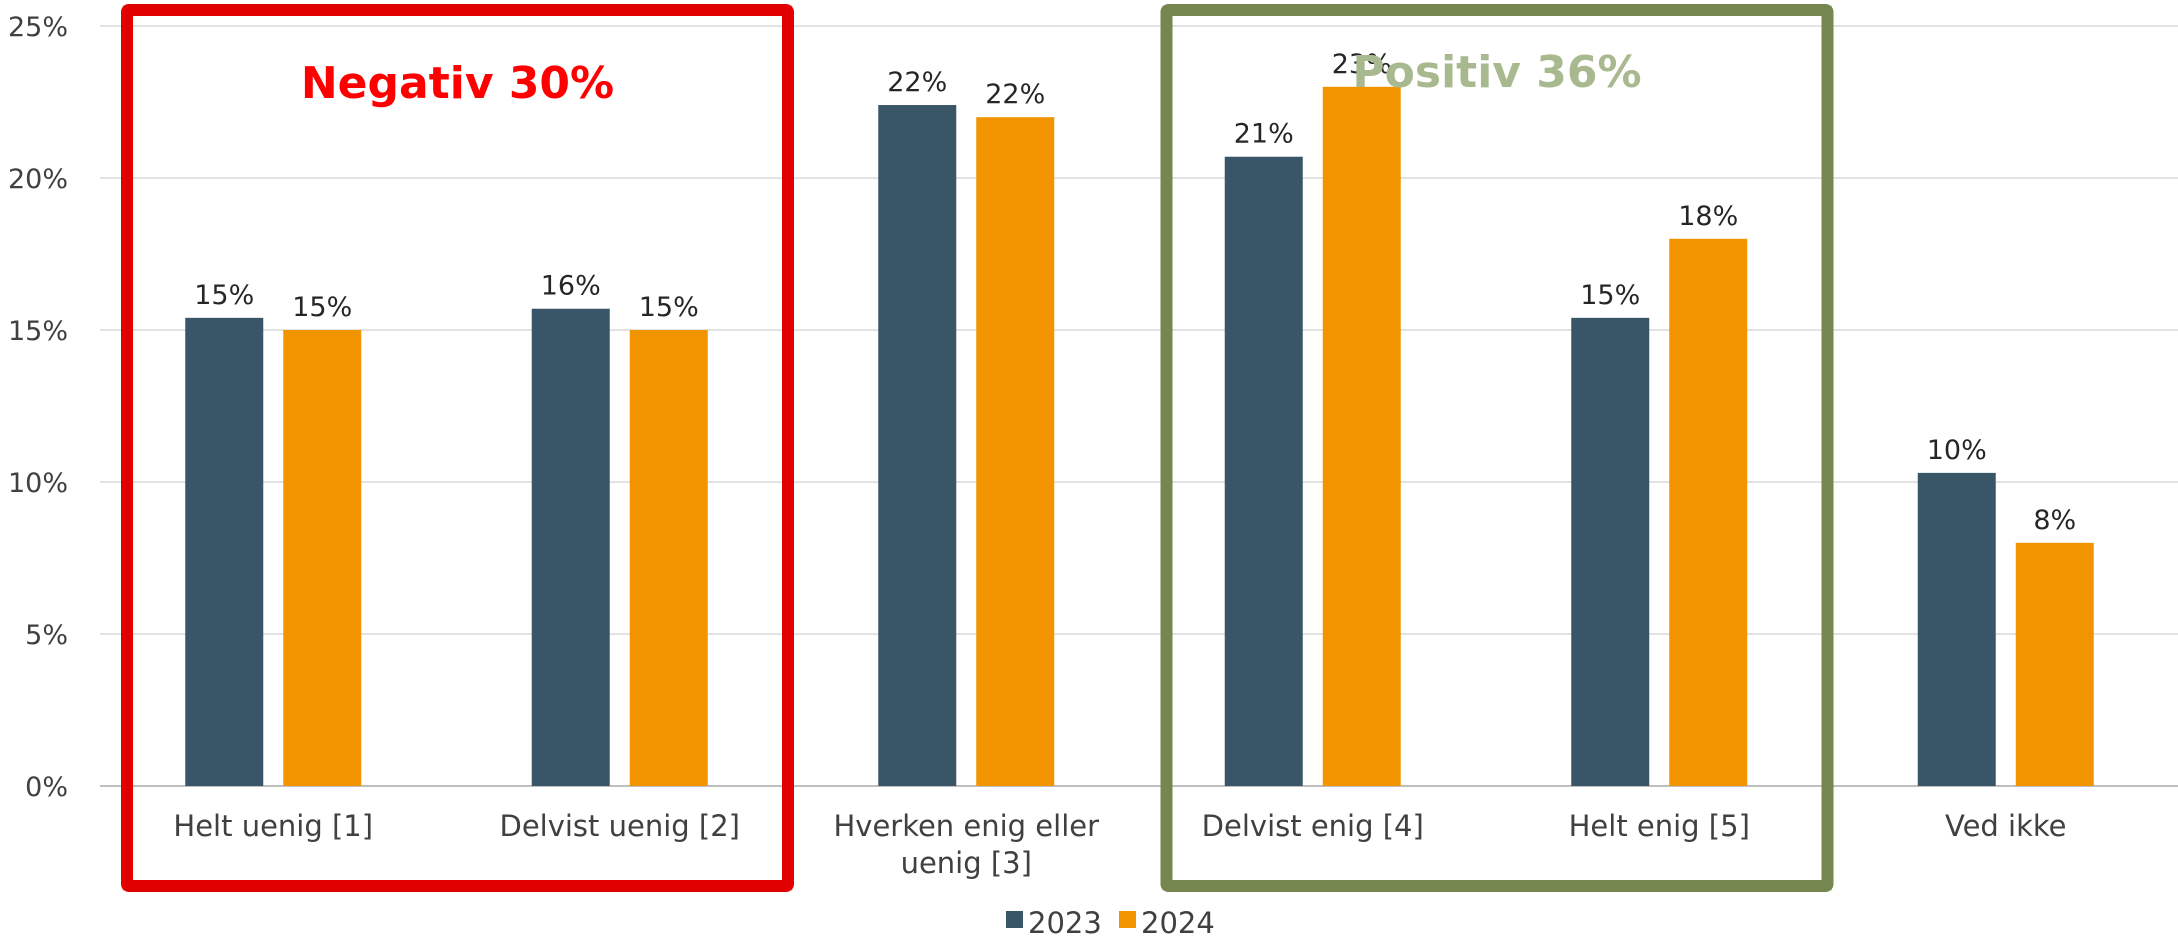  What do you see at coordinates (966, 826) in the screenshot?
I see `x-category-label: Hverken enig eller` at bounding box center [966, 826].